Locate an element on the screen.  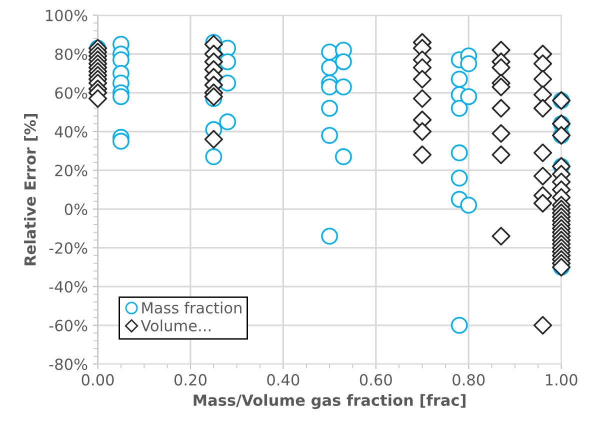
y-tick-label: 100% is located at coordinates (67, 16).